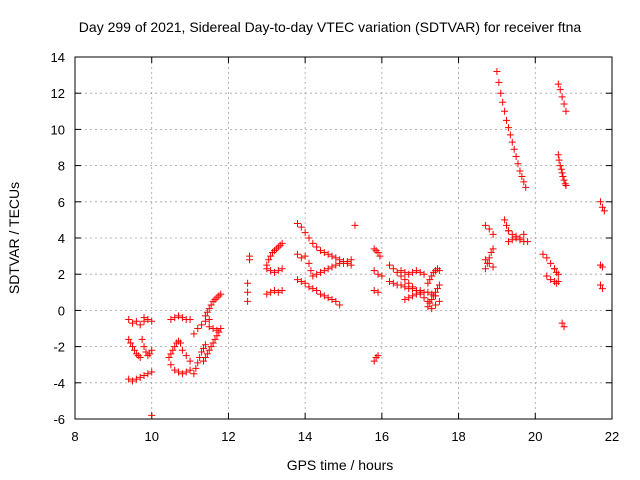 Image resolution: width=640 pixels, height=480 pixels. What do you see at coordinates (267, 269) in the screenshot?
I see `data-point-s18` at bounding box center [267, 269].